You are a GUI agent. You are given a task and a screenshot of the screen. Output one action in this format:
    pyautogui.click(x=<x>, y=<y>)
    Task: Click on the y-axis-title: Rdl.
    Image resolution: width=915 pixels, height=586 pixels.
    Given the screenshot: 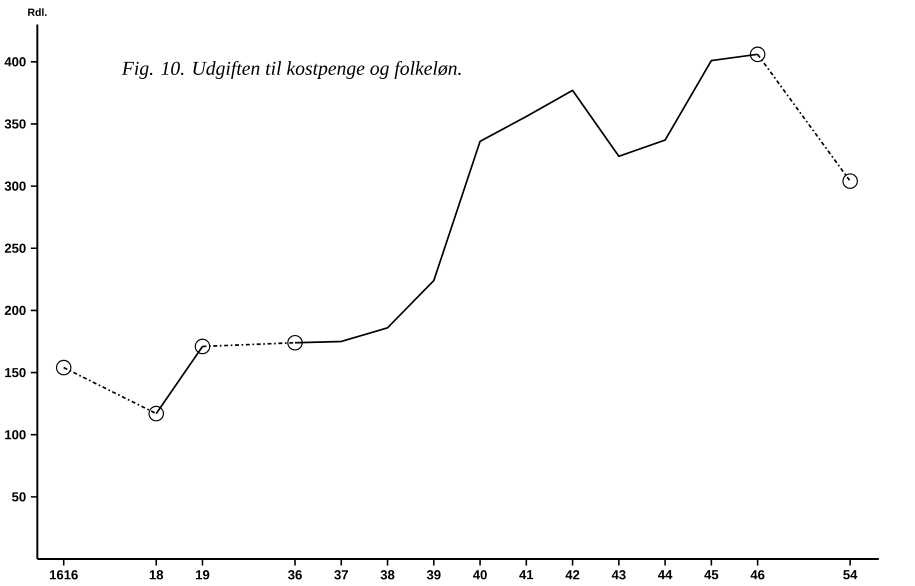 What is the action you would take?
    pyautogui.click(x=37, y=12)
    